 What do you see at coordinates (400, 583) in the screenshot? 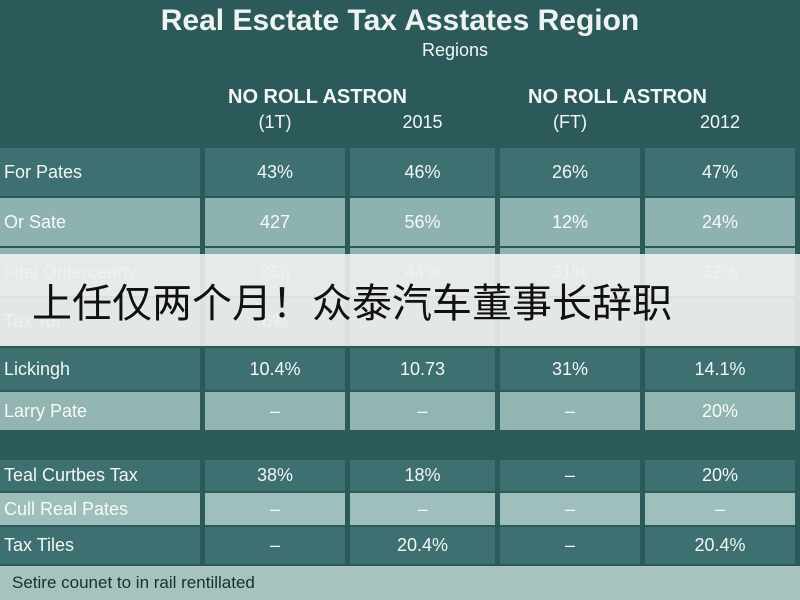
I see `footer-note: Setire counet to in rail rentillated` at bounding box center [400, 583].